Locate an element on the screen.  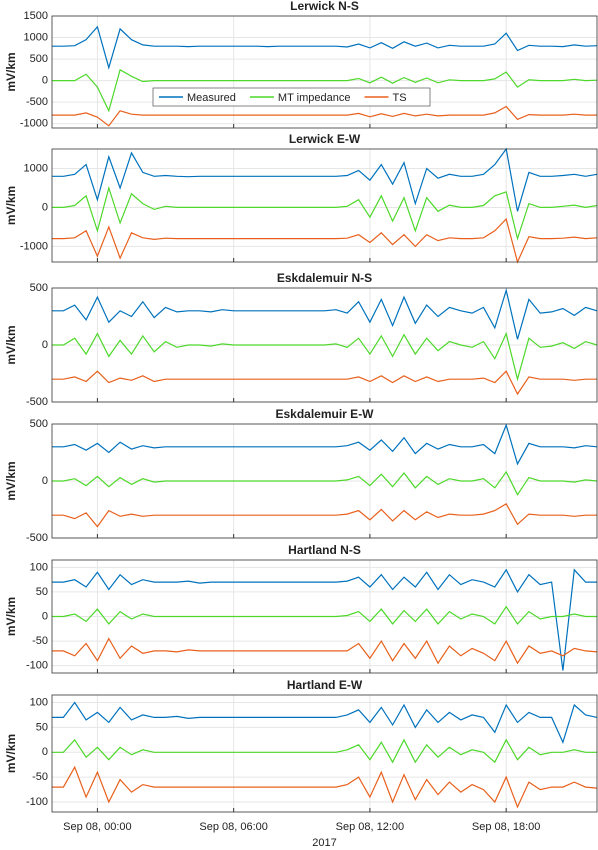
chart-title: Hartland N-S is located at coordinates (324, 550).